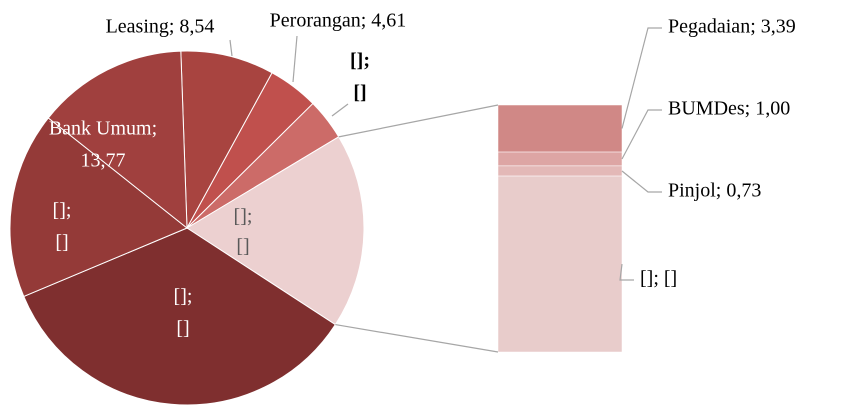  Describe the element at coordinates (160, 27) in the screenshot. I see `data-label: Leasing; 8,54` at that location.